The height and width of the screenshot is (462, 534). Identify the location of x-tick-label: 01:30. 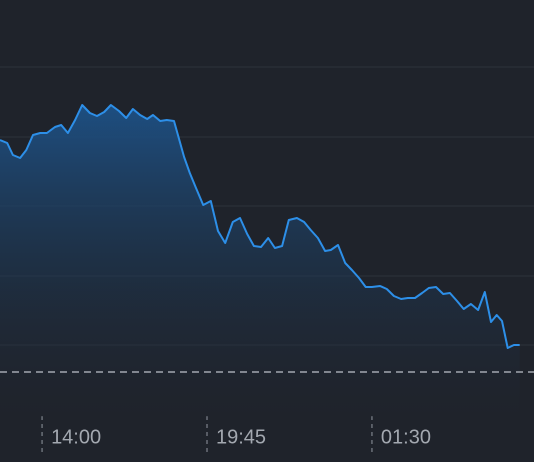
(406, 437).